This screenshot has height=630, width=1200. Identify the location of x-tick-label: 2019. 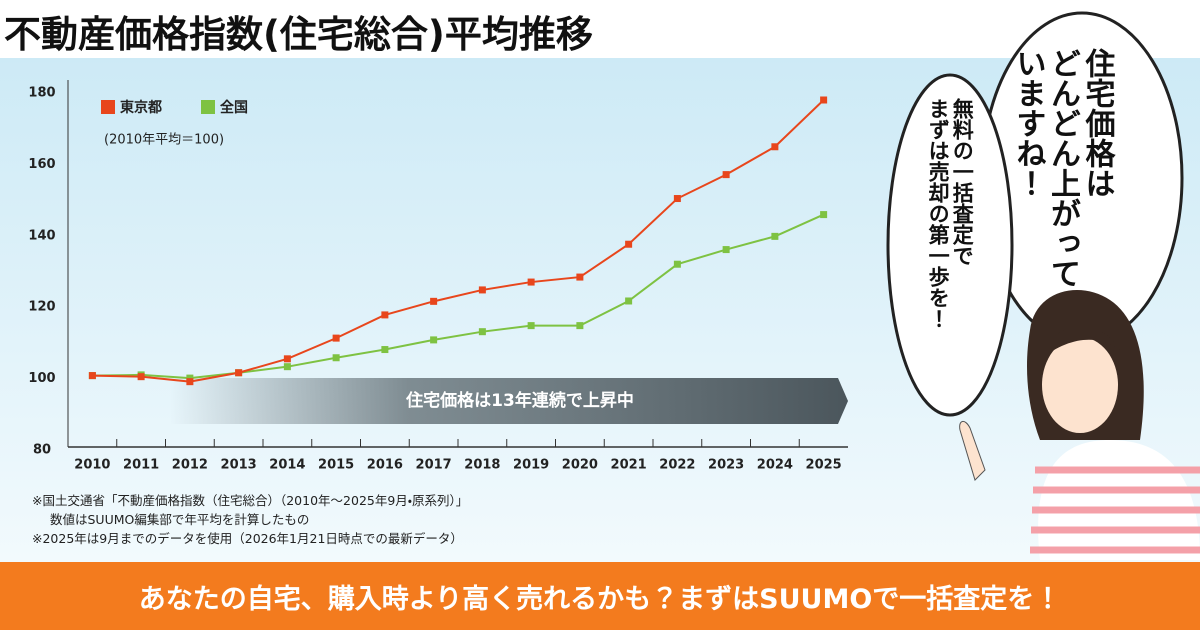
(531, 465).